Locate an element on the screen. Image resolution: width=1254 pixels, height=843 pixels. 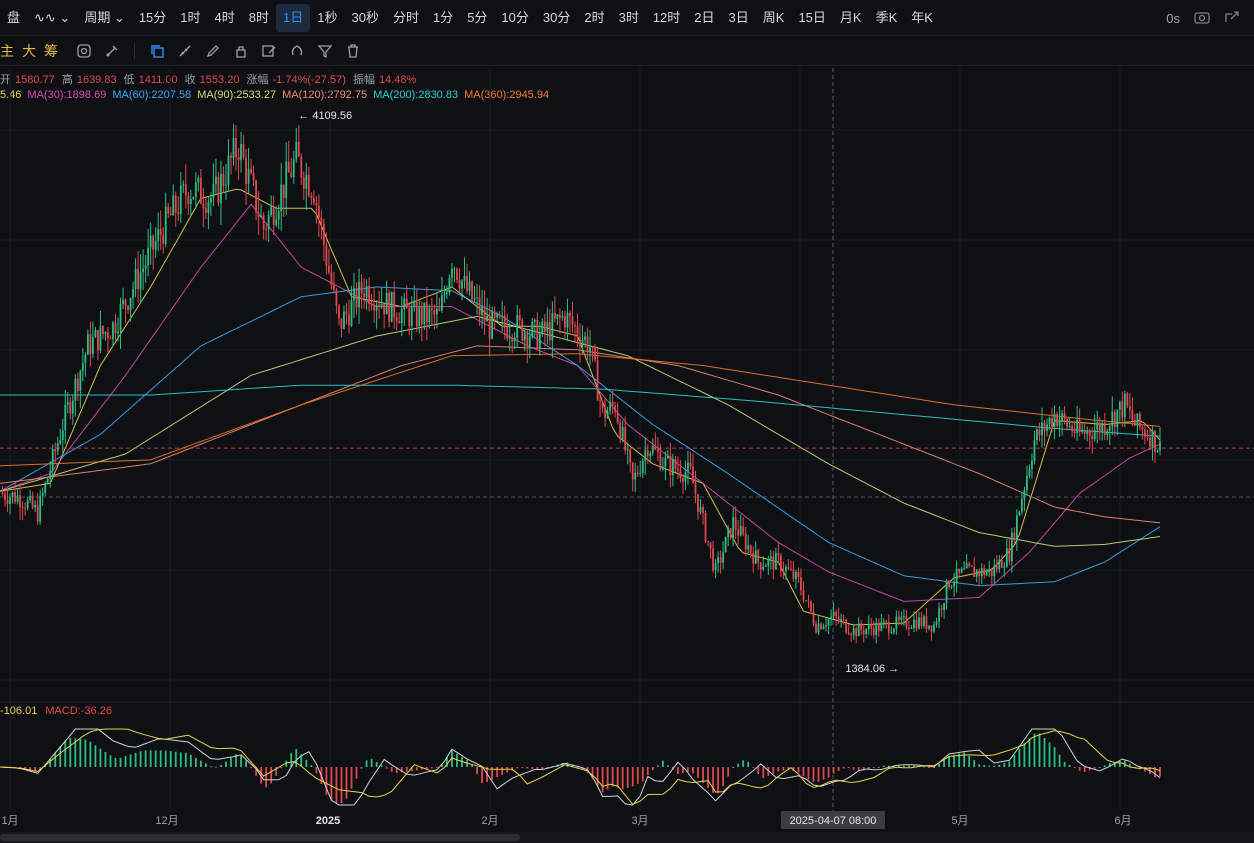
camera-icon is located at coordinates (1202, 18).